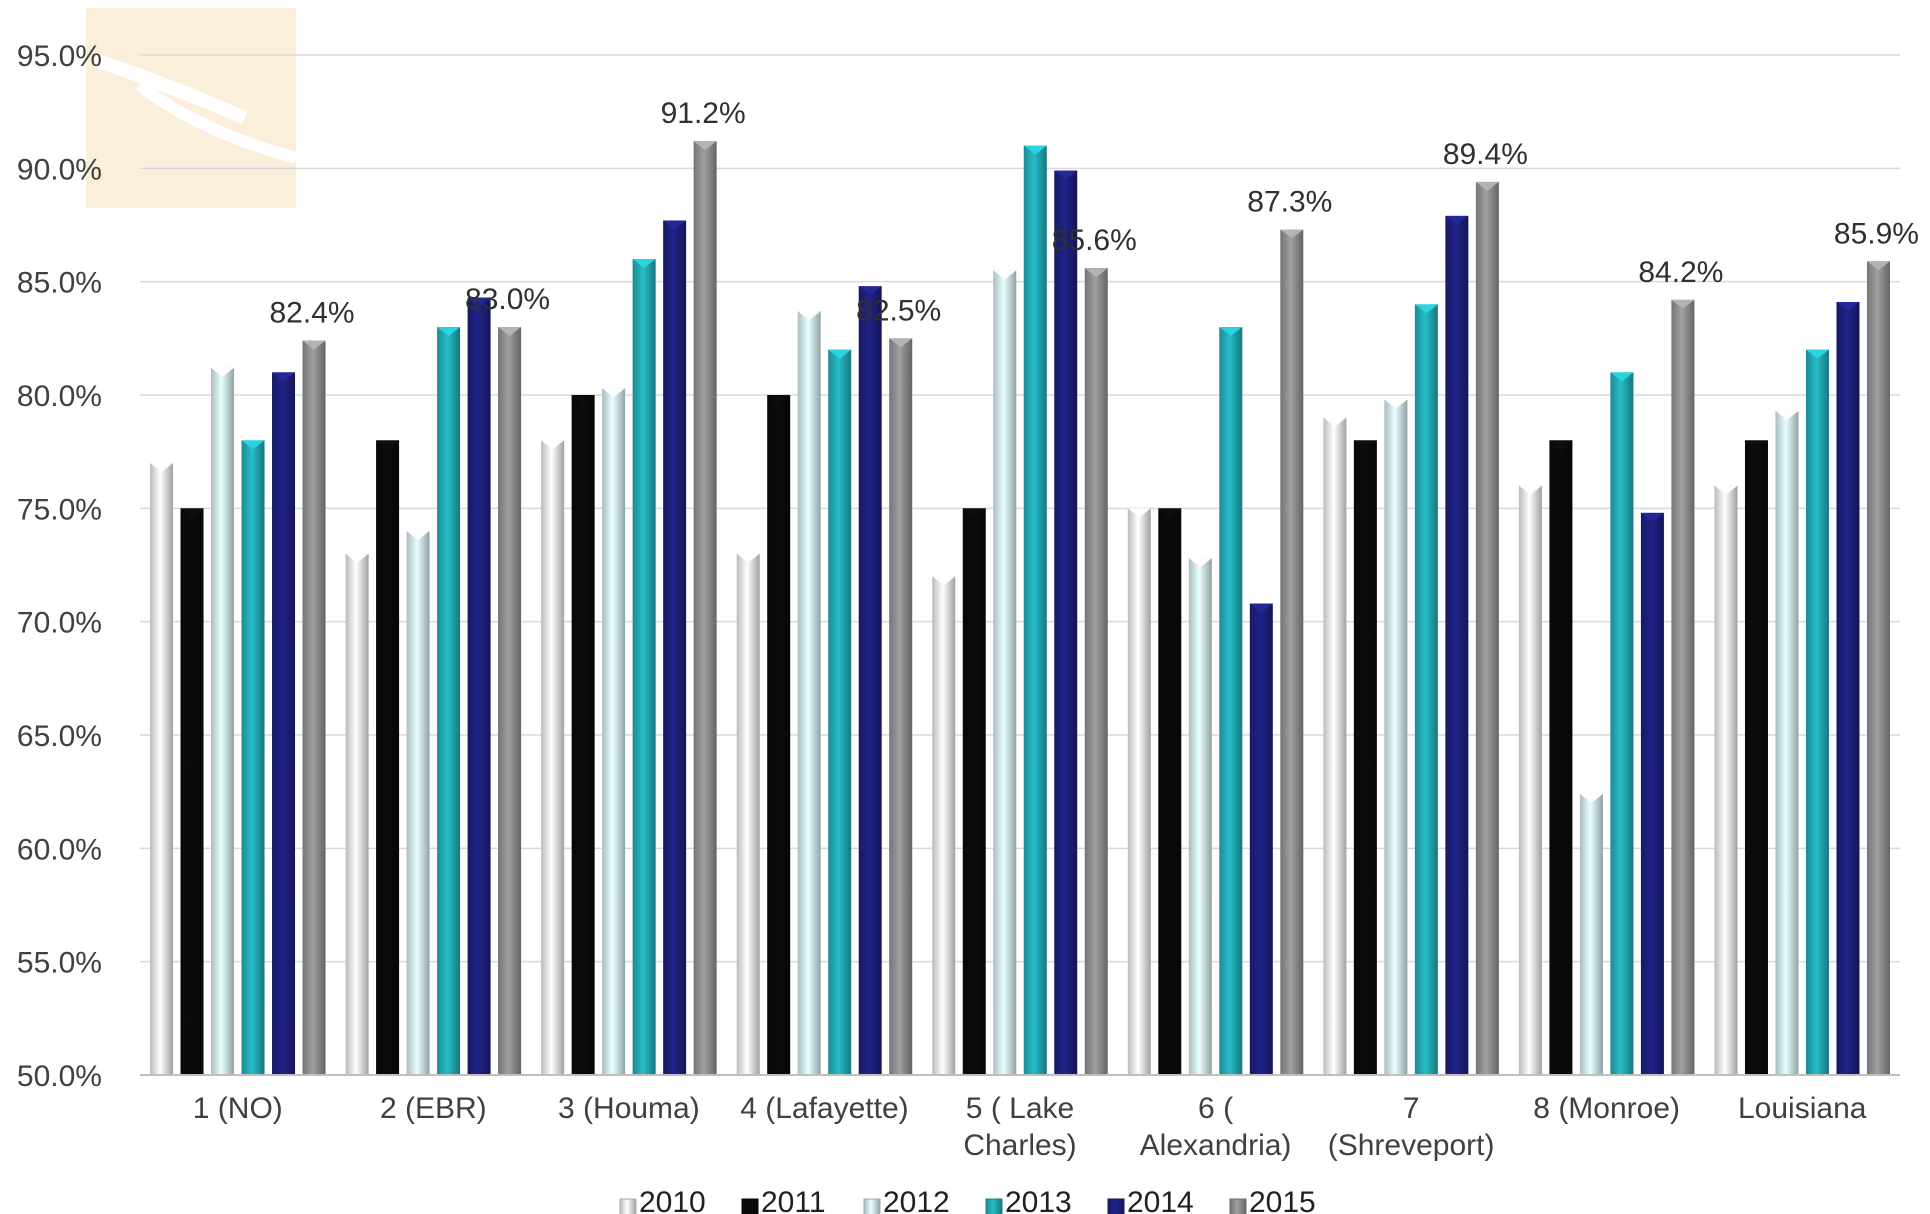 The image size is (1930, 1214). What do you see at coordinates (311, 313) in the screenshot?
I see `data-label: 82.4%` at bounding box center [311, 313].